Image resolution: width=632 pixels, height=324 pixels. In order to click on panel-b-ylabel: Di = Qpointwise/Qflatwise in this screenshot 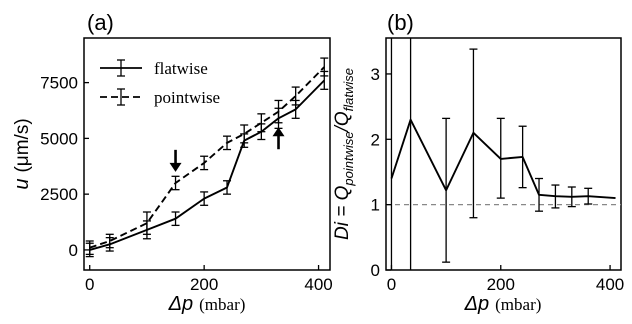, I will do `click(344, 154)`.